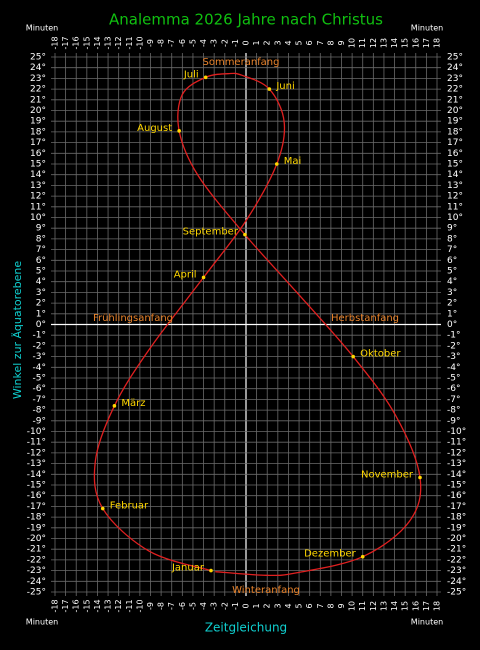 Image resolution: width=480 pixels, height=650 pixels. What do you see at coordinates (41, 304) in the screenshot?
I see `y-tick-label: 2°` at bounding box center [41, 304].